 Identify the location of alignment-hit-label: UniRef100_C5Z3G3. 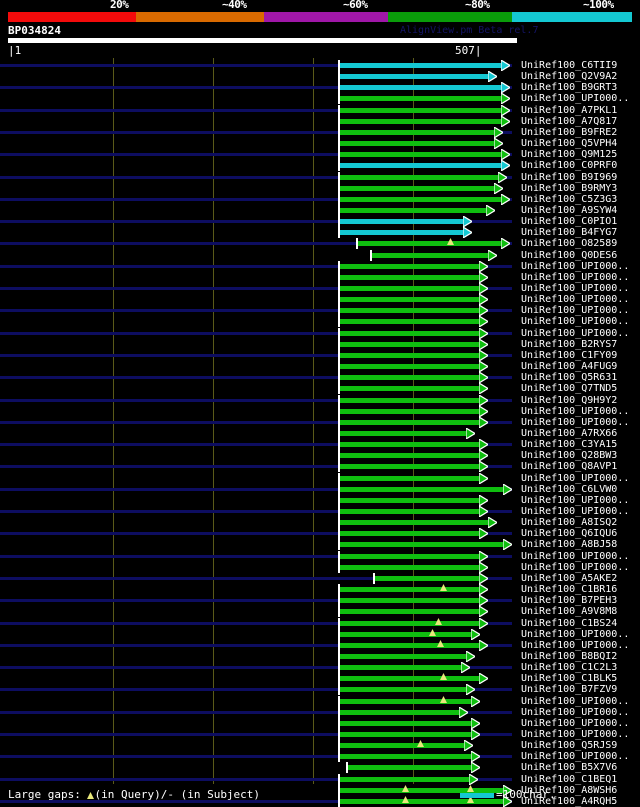
(569, 199).